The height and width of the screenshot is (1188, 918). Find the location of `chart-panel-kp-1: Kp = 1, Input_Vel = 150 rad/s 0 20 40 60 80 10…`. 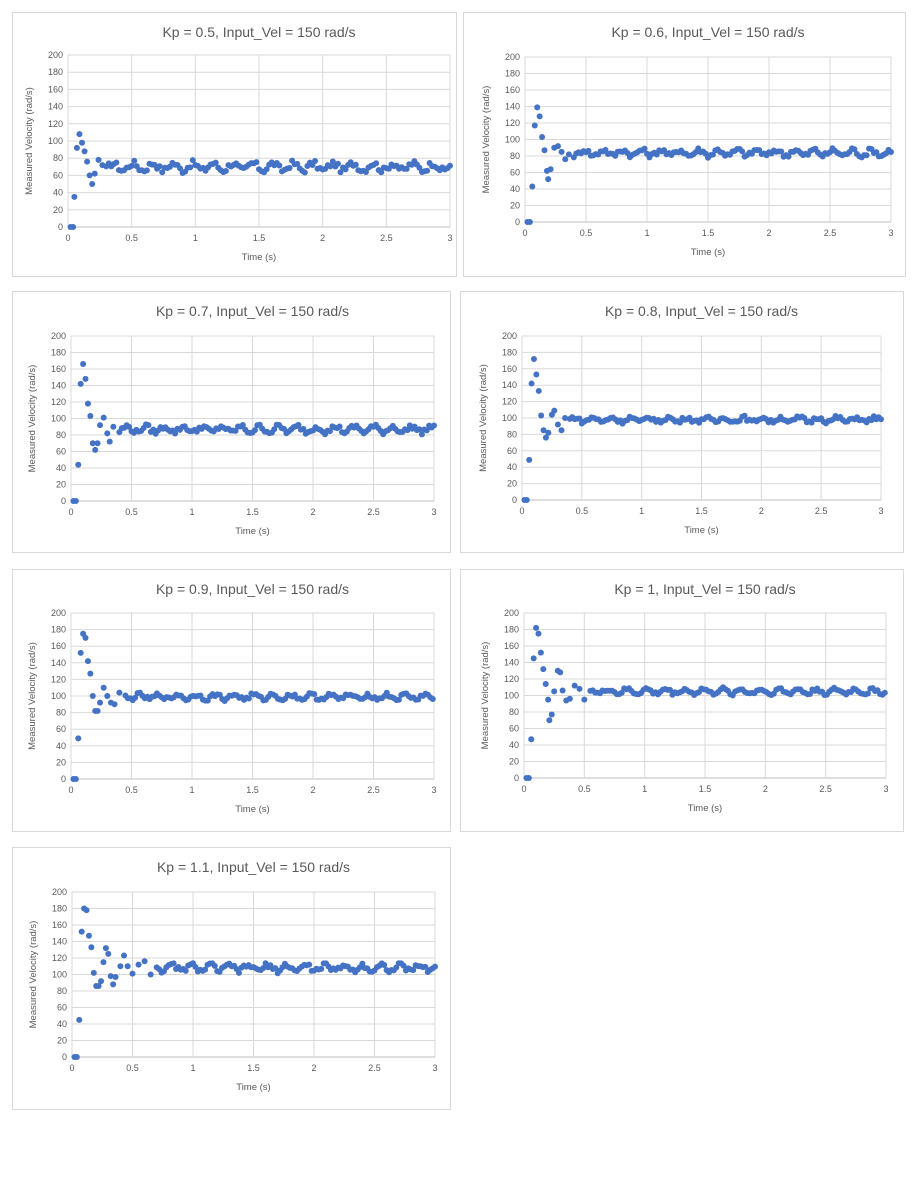

chart-panel-kp-1: Kp = 1, Input_Vel = 150 rad/s 0 20 40 60 80 10… is located at coordinates (682, 700).